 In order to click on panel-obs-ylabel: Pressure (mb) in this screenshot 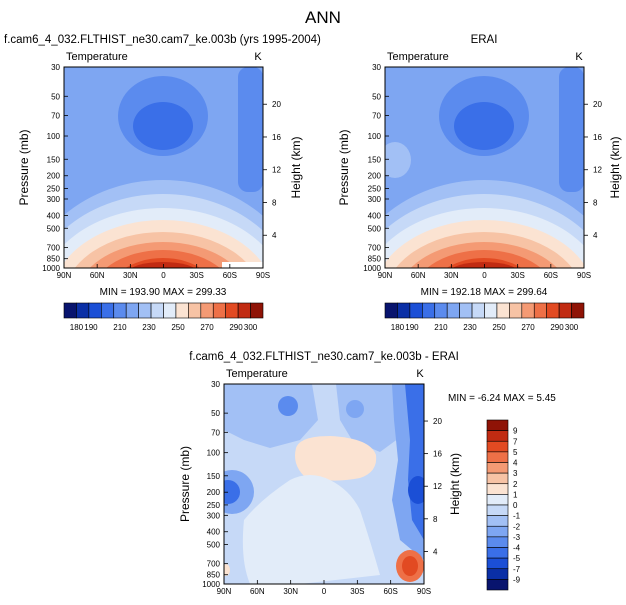, I will do `click(344, 167)`.